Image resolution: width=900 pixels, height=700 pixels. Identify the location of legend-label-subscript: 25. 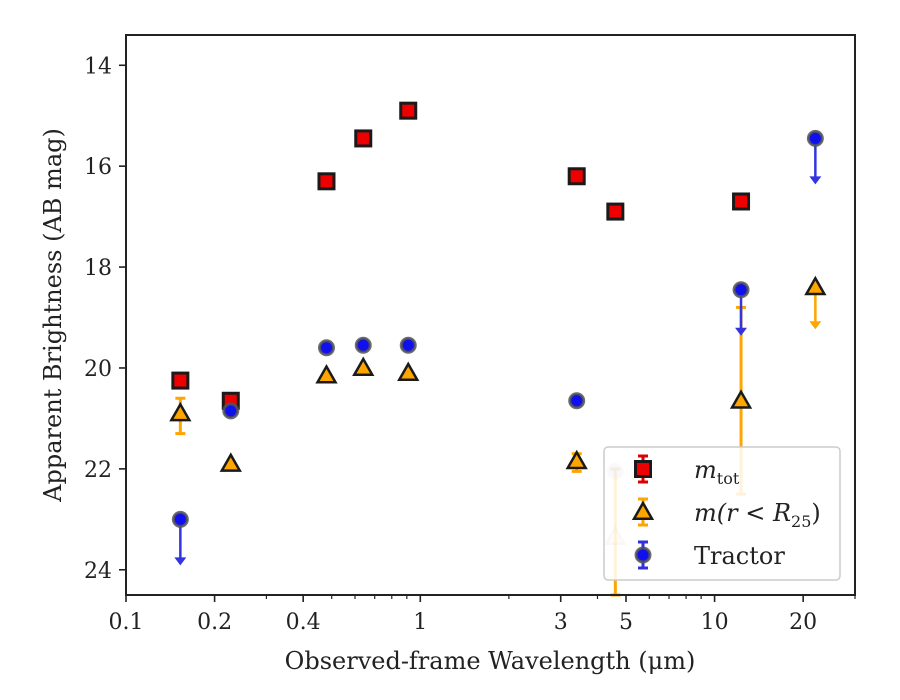
(801, 521).